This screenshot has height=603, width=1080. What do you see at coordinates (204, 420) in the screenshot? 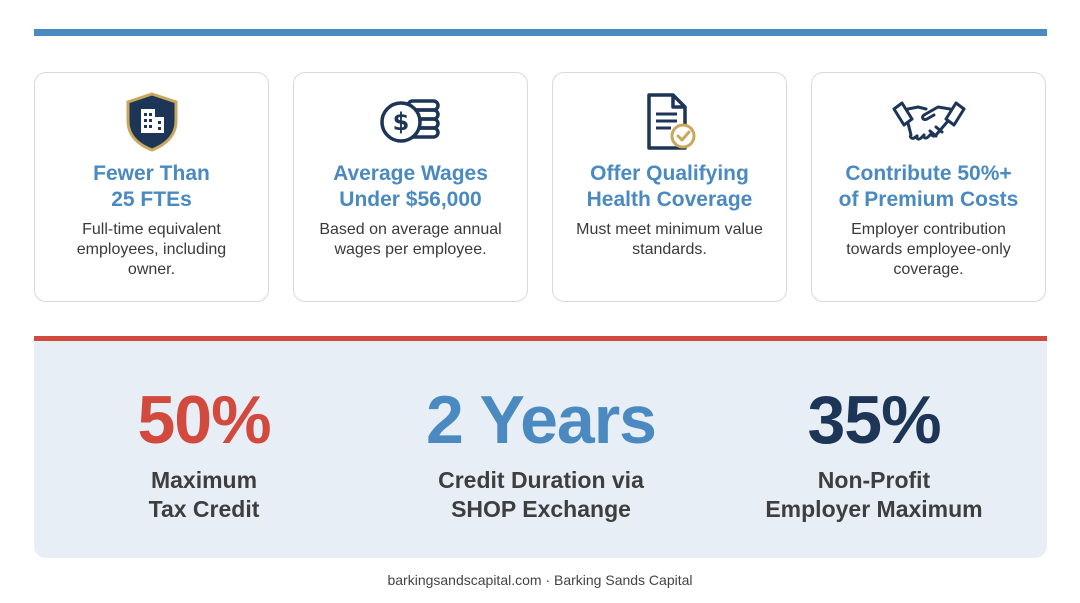
I see `stat-value: 50%` at bounding box center [204, 420].